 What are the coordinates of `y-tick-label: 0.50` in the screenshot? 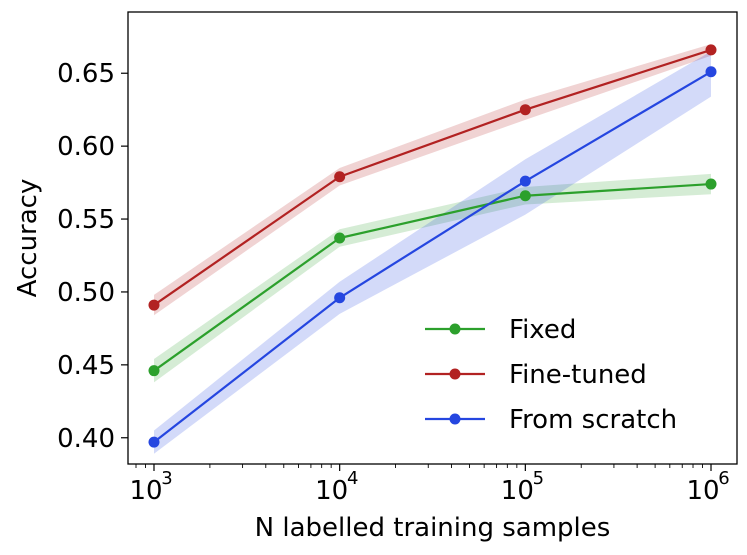 It's located at (86, 293).